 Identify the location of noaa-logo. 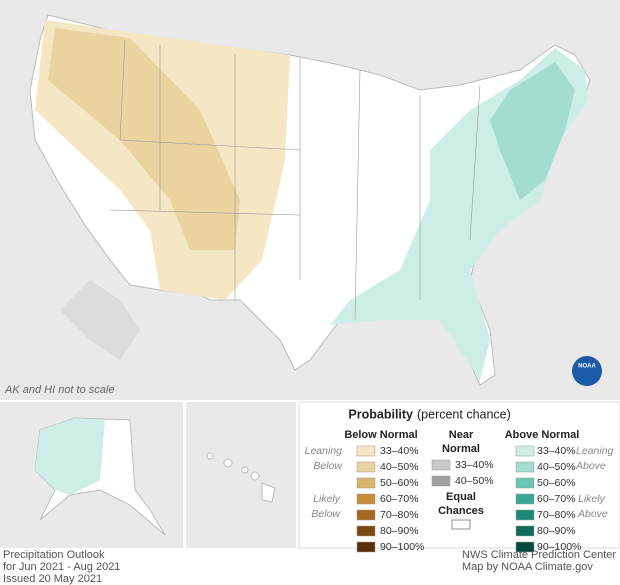
(587, 371).